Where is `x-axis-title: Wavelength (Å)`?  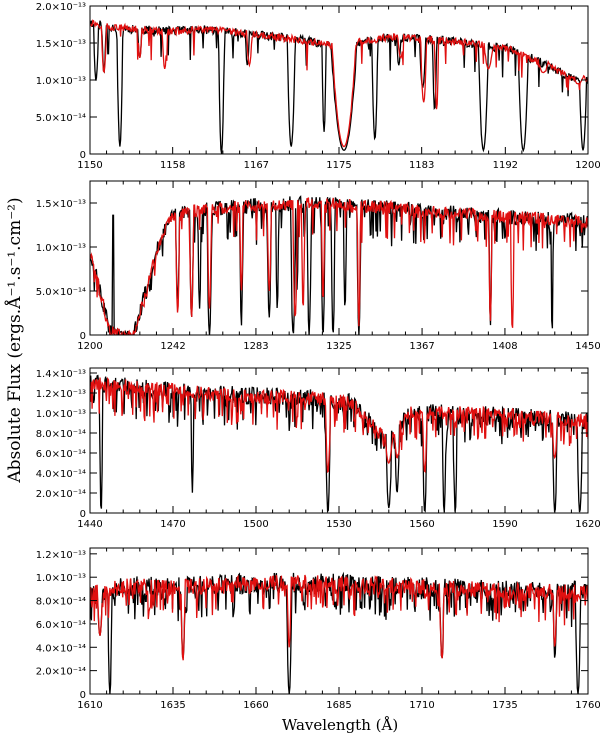 x-axis-title: Wavelength (Å) is located at coordinates (340, 725).